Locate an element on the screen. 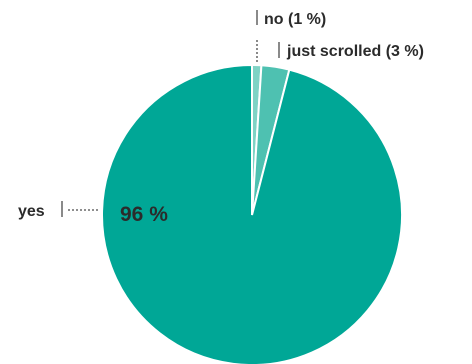  no-slice-label: no (1 %) is located at coordinates (295, 19).